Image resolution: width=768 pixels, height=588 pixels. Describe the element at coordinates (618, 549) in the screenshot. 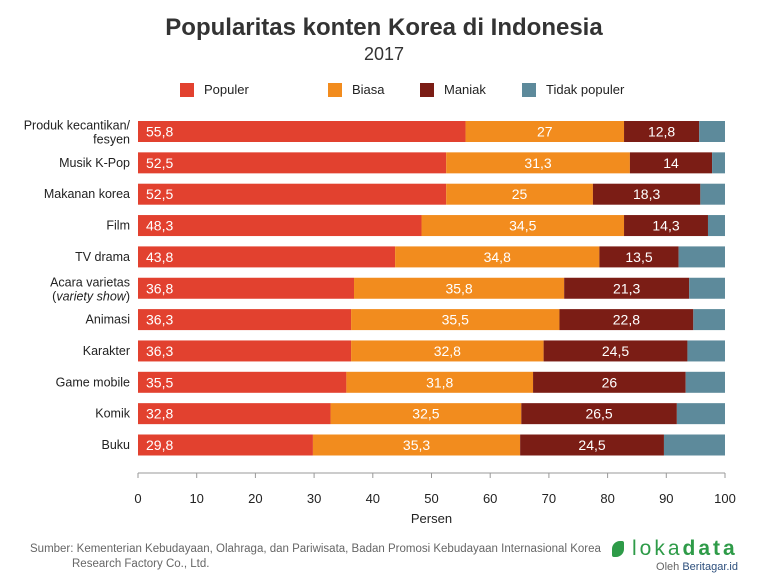

I see `leaf-icon` at that location.